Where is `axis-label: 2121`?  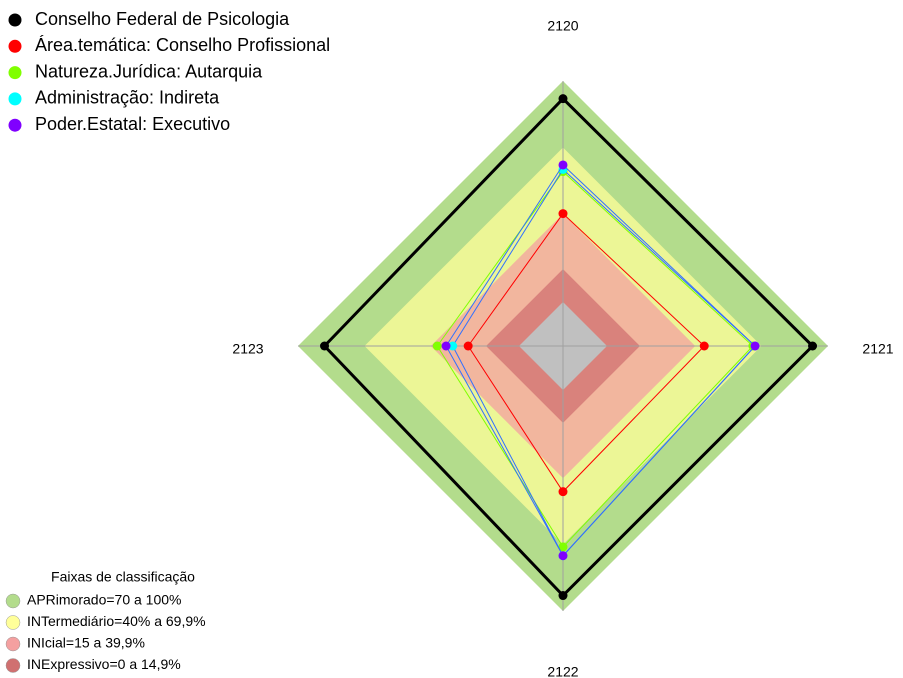
axis-label: 2121 is located at coordinates (877, 349).